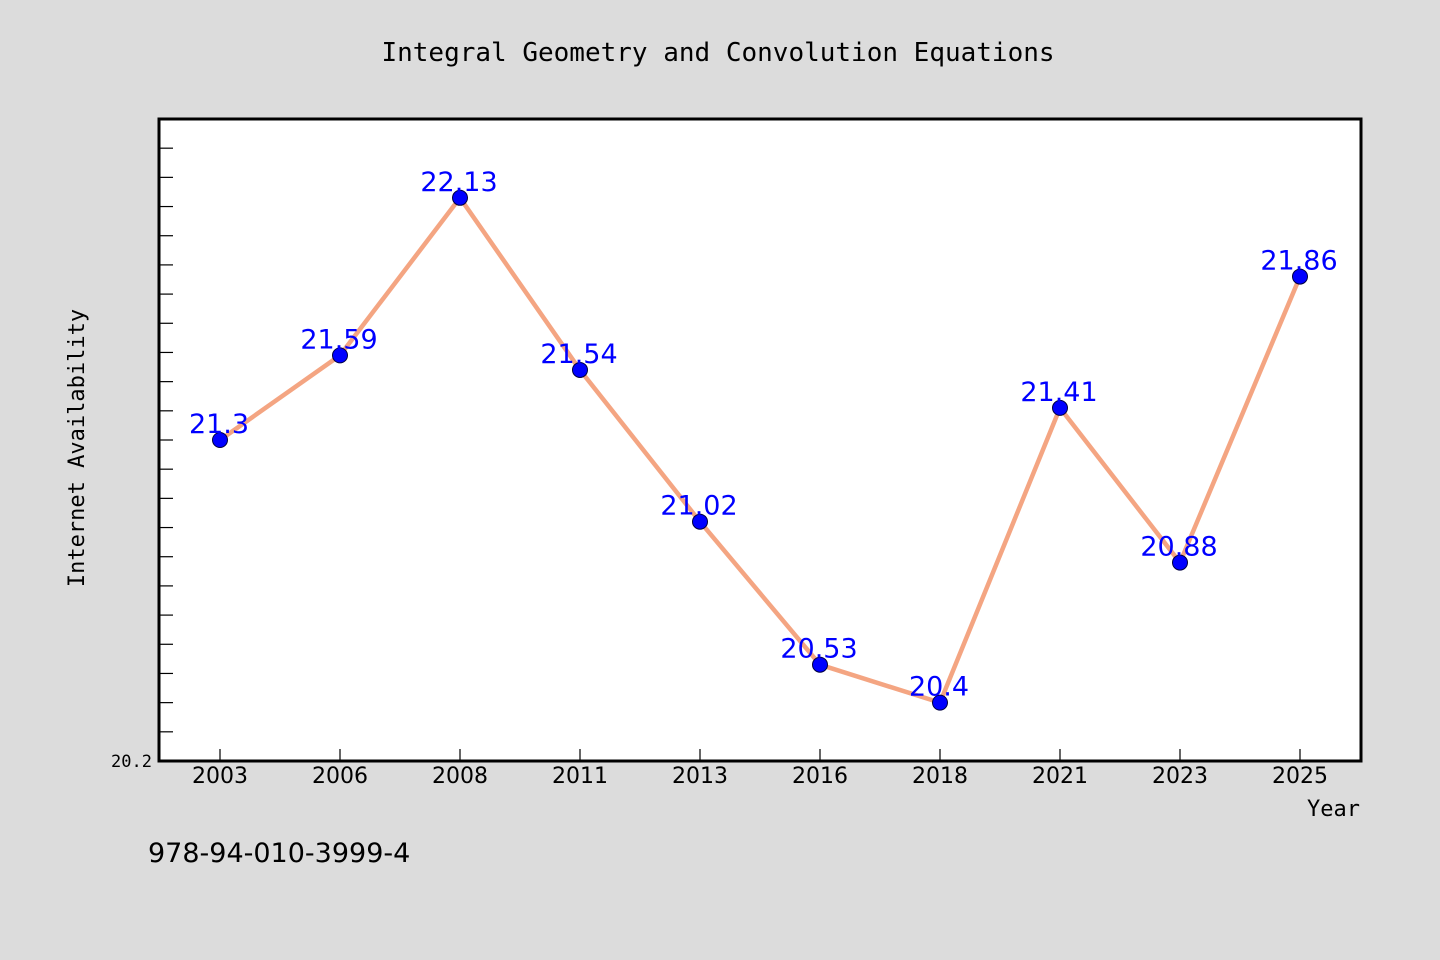 The height and width of the screenshot is (960, 1440). Describe the element at coordinates (219, 424) in the screenshot. I see `data-label: 21.3` at that location.